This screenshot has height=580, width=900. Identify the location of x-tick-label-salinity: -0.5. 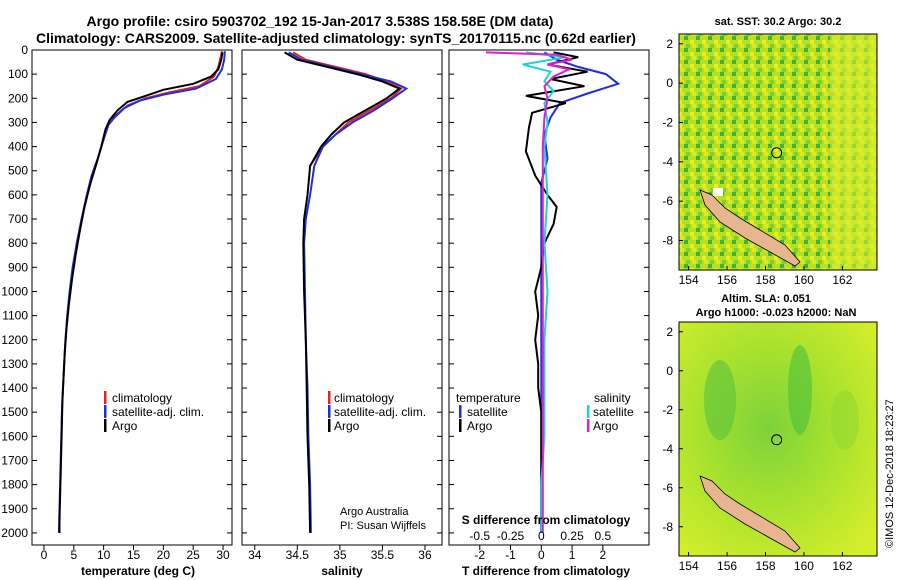
(479, 536).